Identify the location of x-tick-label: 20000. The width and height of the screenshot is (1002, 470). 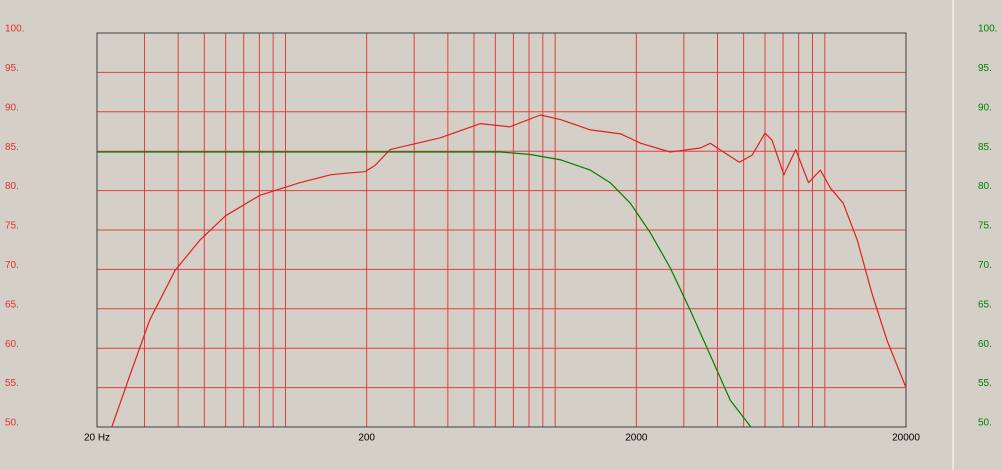
(906, 438).